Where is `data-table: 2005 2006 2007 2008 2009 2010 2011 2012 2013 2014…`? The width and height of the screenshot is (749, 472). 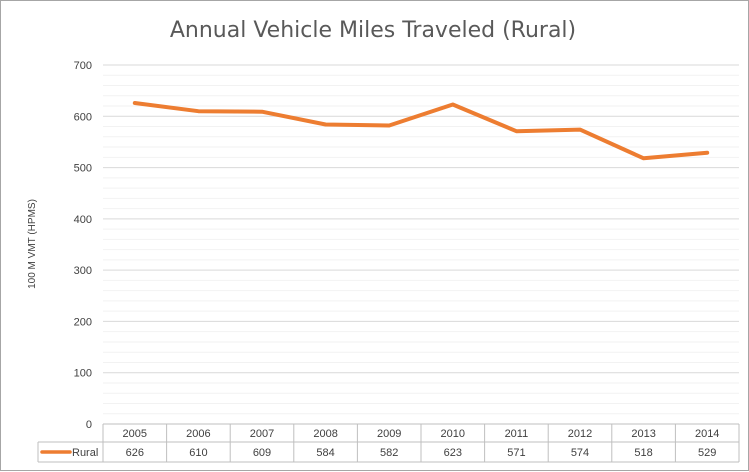 data-table: 2005 2006 2007 2008 2009 2010 2011 2012 2013 2014… is located at coordinates (388, 443).